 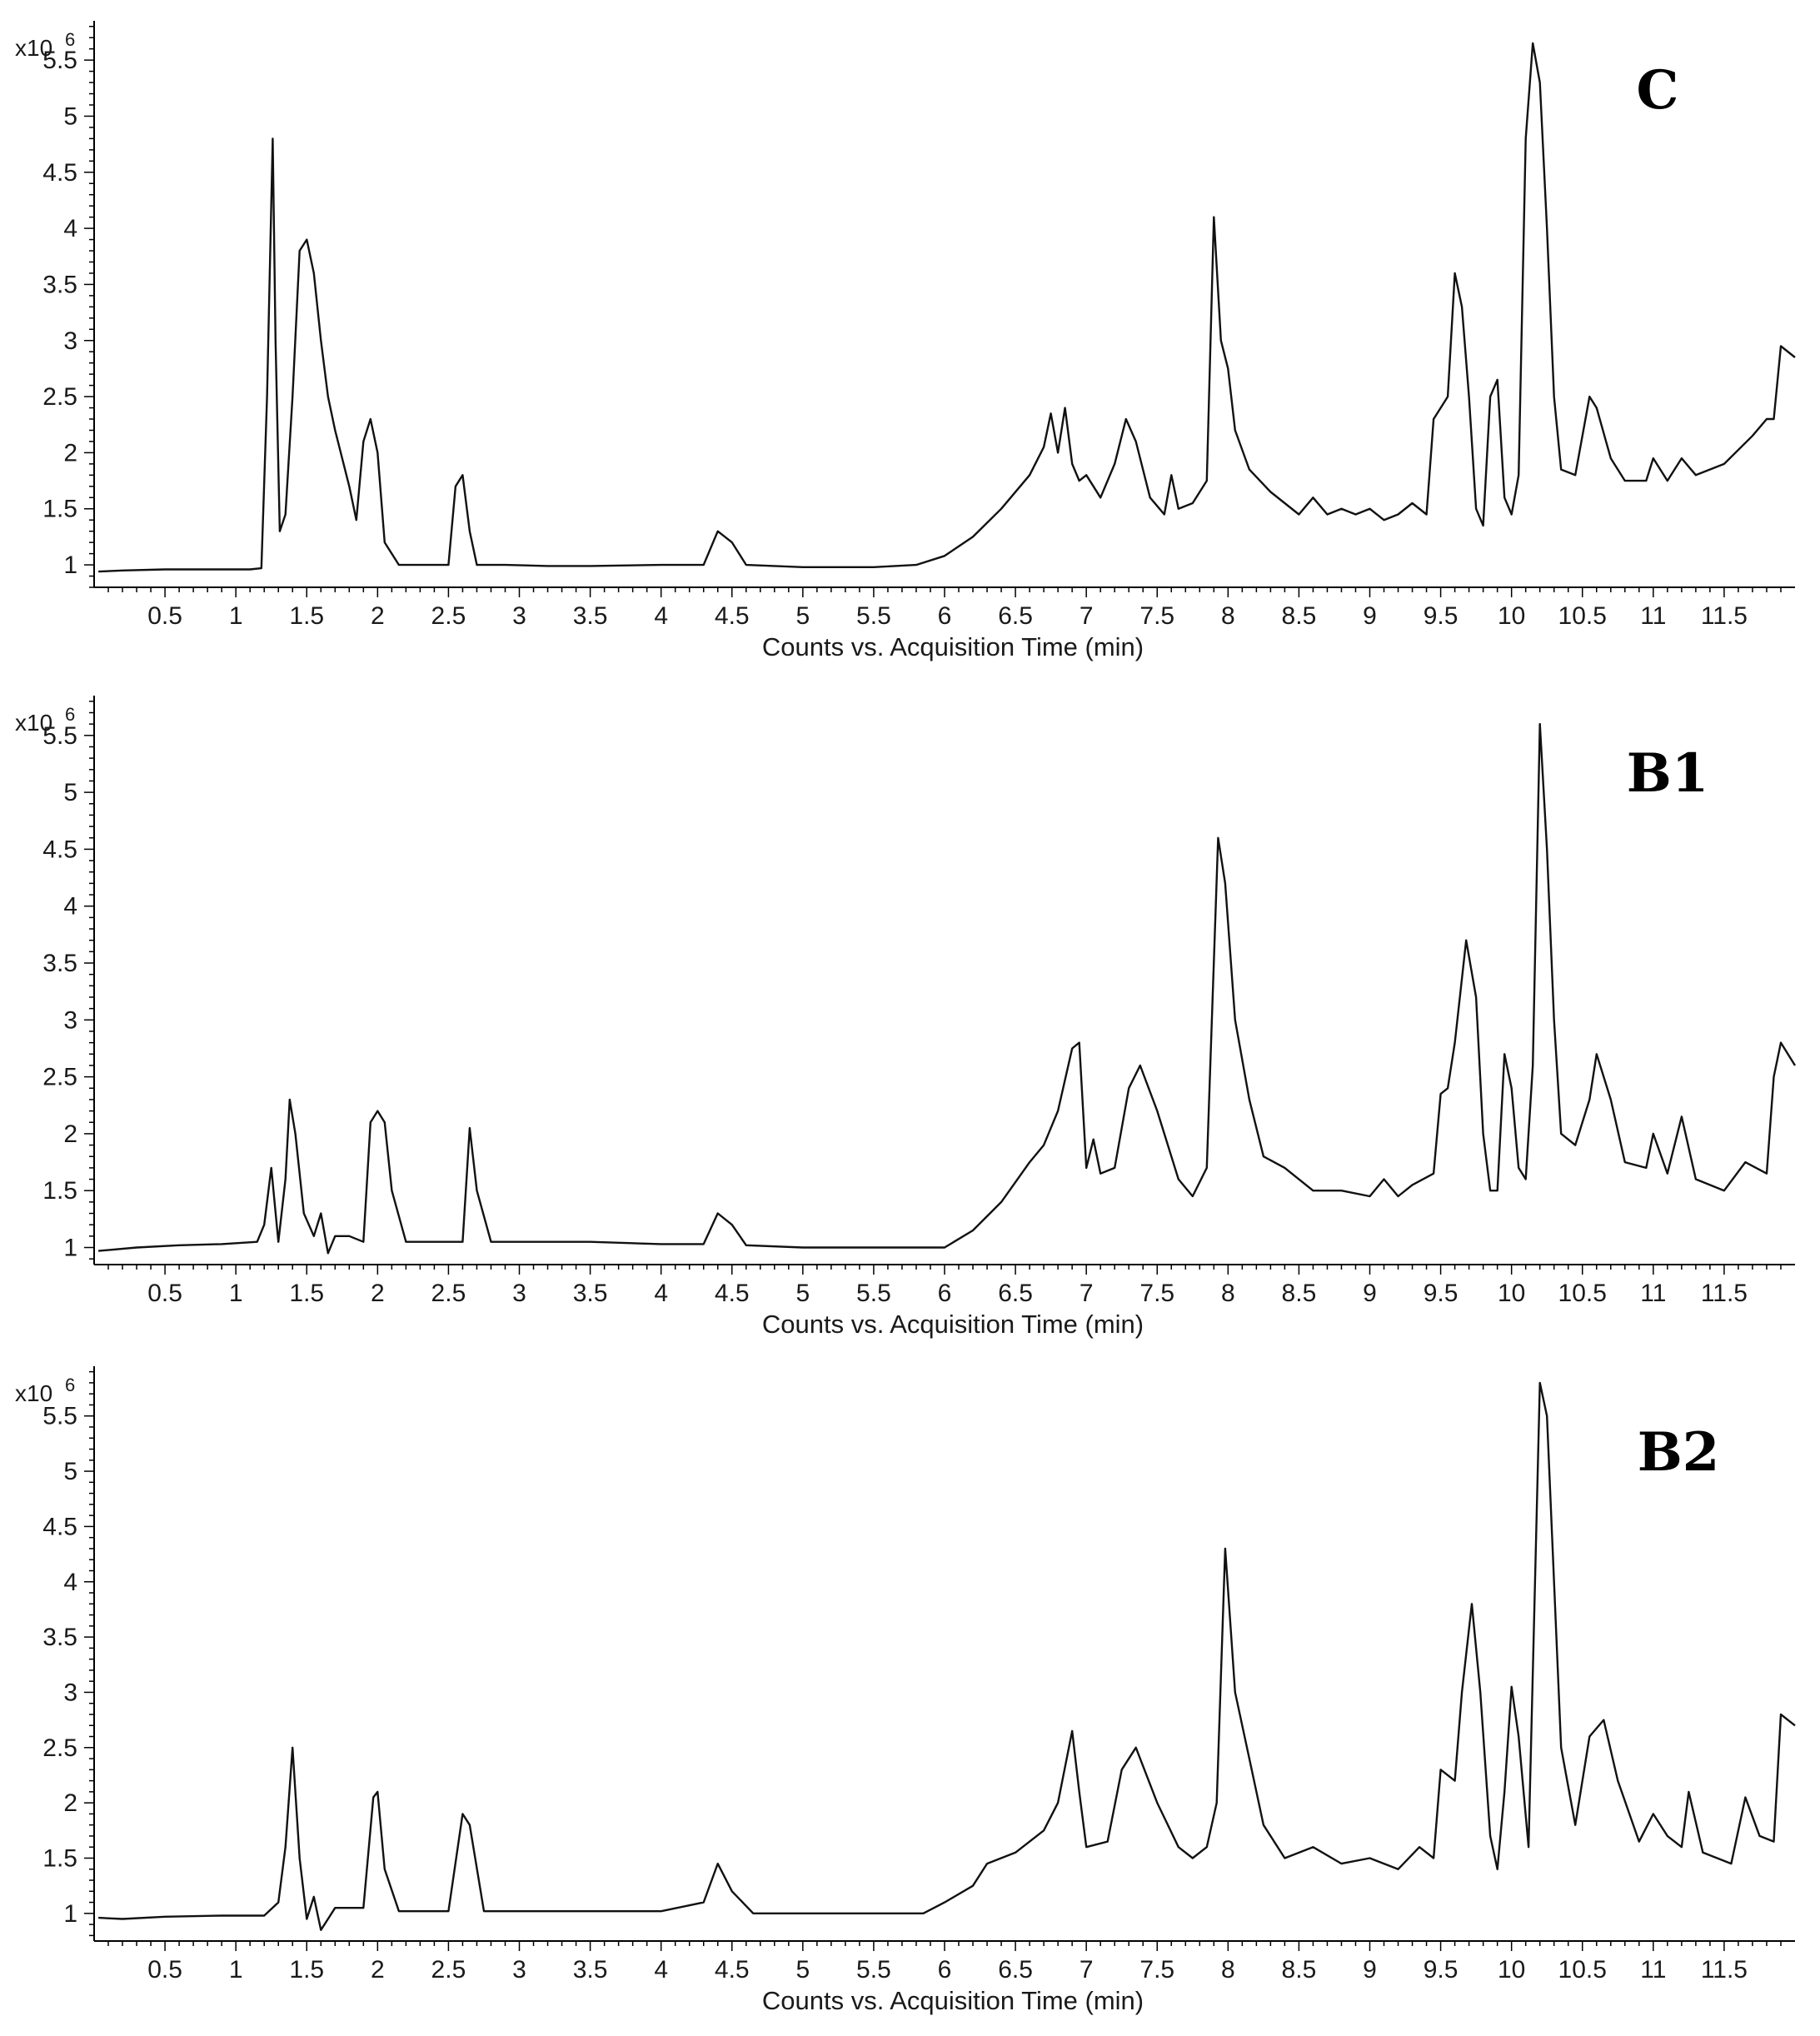 I want to click on panel-label: B2, so click(x=1679, y=1452).